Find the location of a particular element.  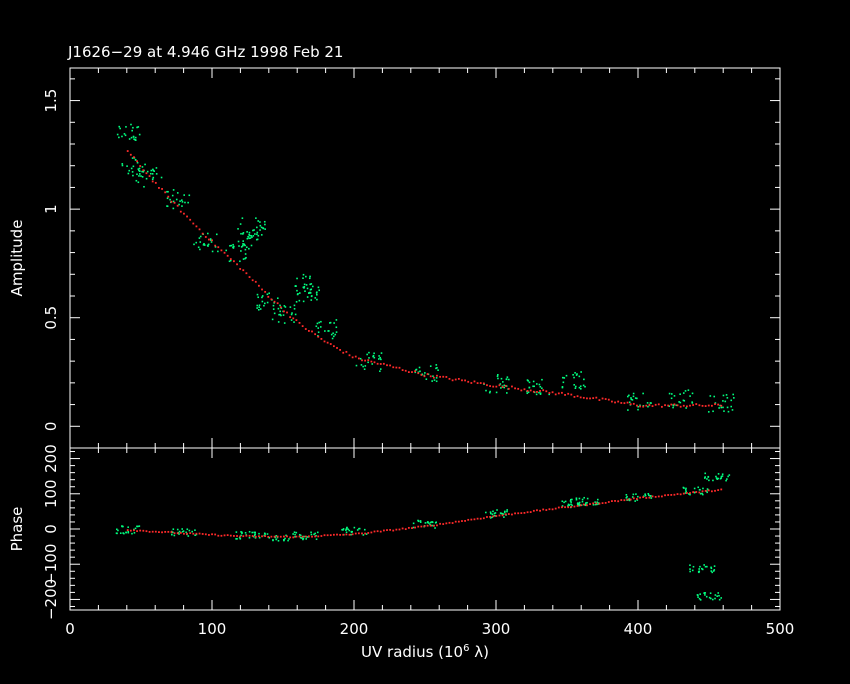

chart-title: J1626−29 at 4.946 GHz 1998 Feb 21 is located at coordinates (205, 52).